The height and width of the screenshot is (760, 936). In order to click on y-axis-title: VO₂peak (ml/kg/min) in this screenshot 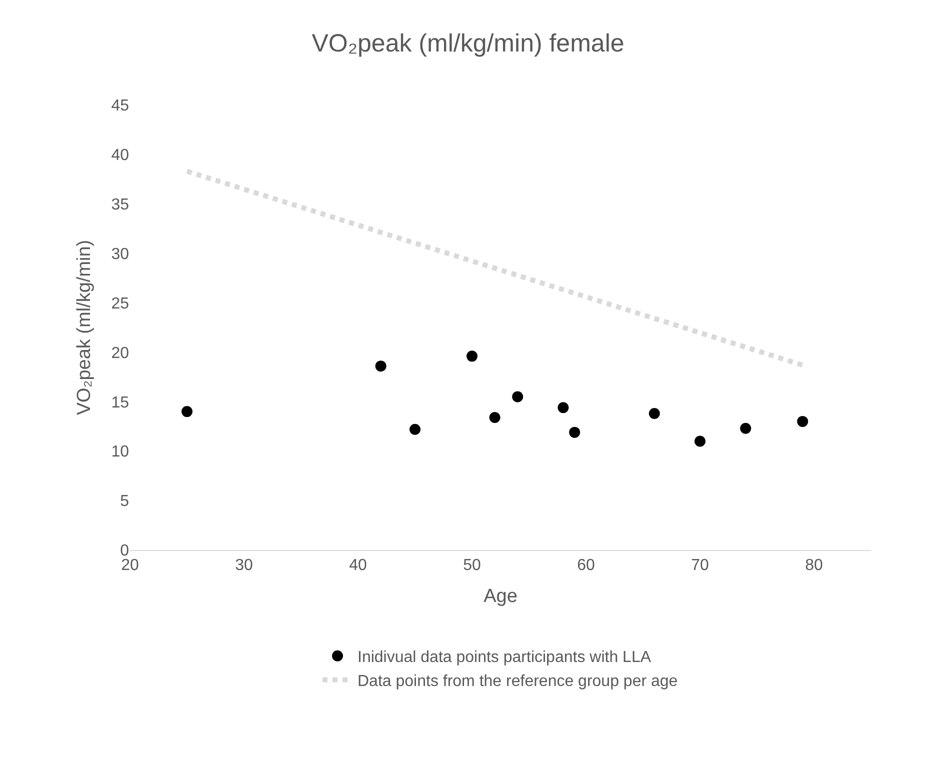, I will do `click(85, 328)`.